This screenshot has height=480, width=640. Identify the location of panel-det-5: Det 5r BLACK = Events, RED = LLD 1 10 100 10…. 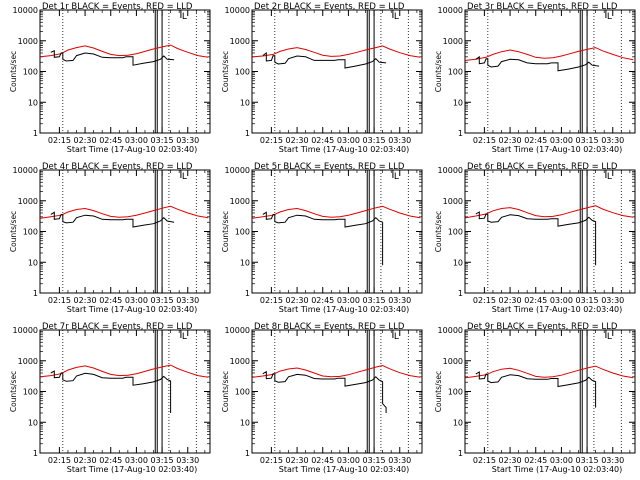
(322, 238).